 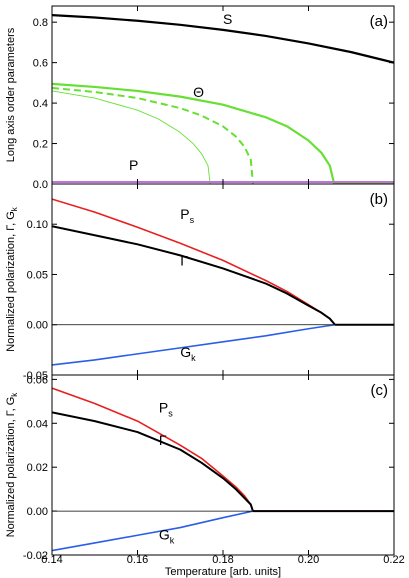 What do you see at coordinates (379, 199) in the screenshot?
I see `panel-label: (b)` at bounding box center [379, 199].